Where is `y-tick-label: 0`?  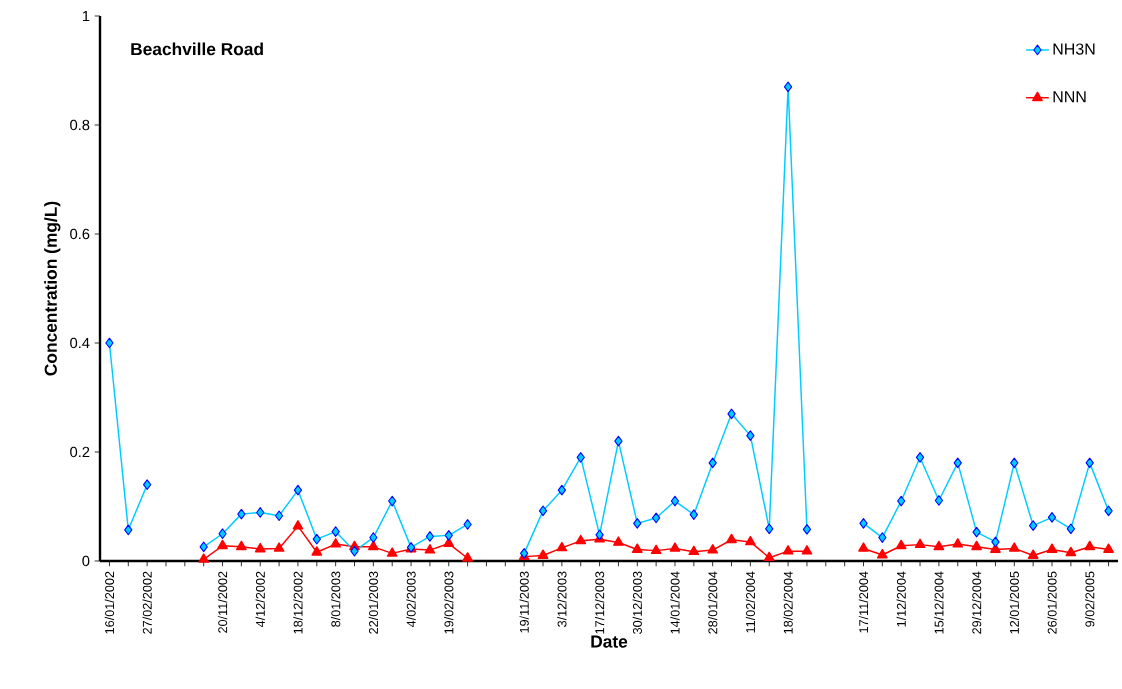 y-tick-label: 0 is located at coordinates (86, 561).